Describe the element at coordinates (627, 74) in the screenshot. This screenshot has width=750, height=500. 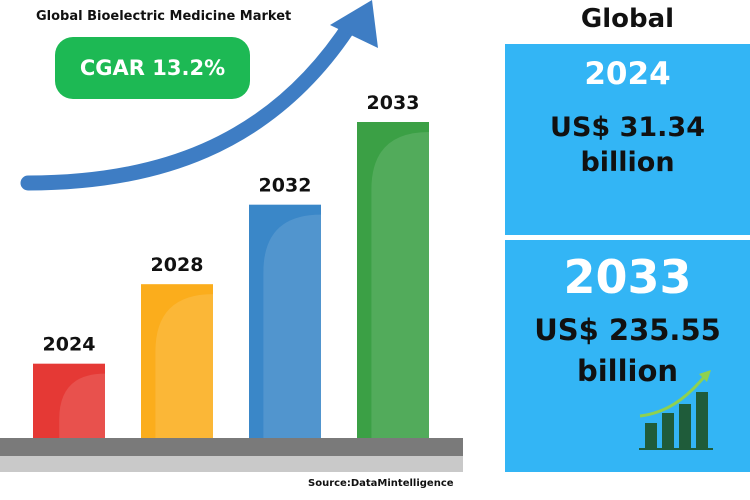
I see `panel-year: 2024` at that location.